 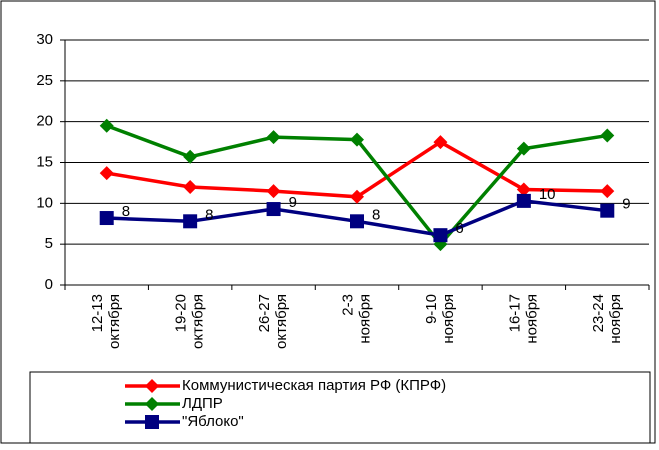 I want to click on x-tick-label: 9-10ноября, so click(x=440, y=319).